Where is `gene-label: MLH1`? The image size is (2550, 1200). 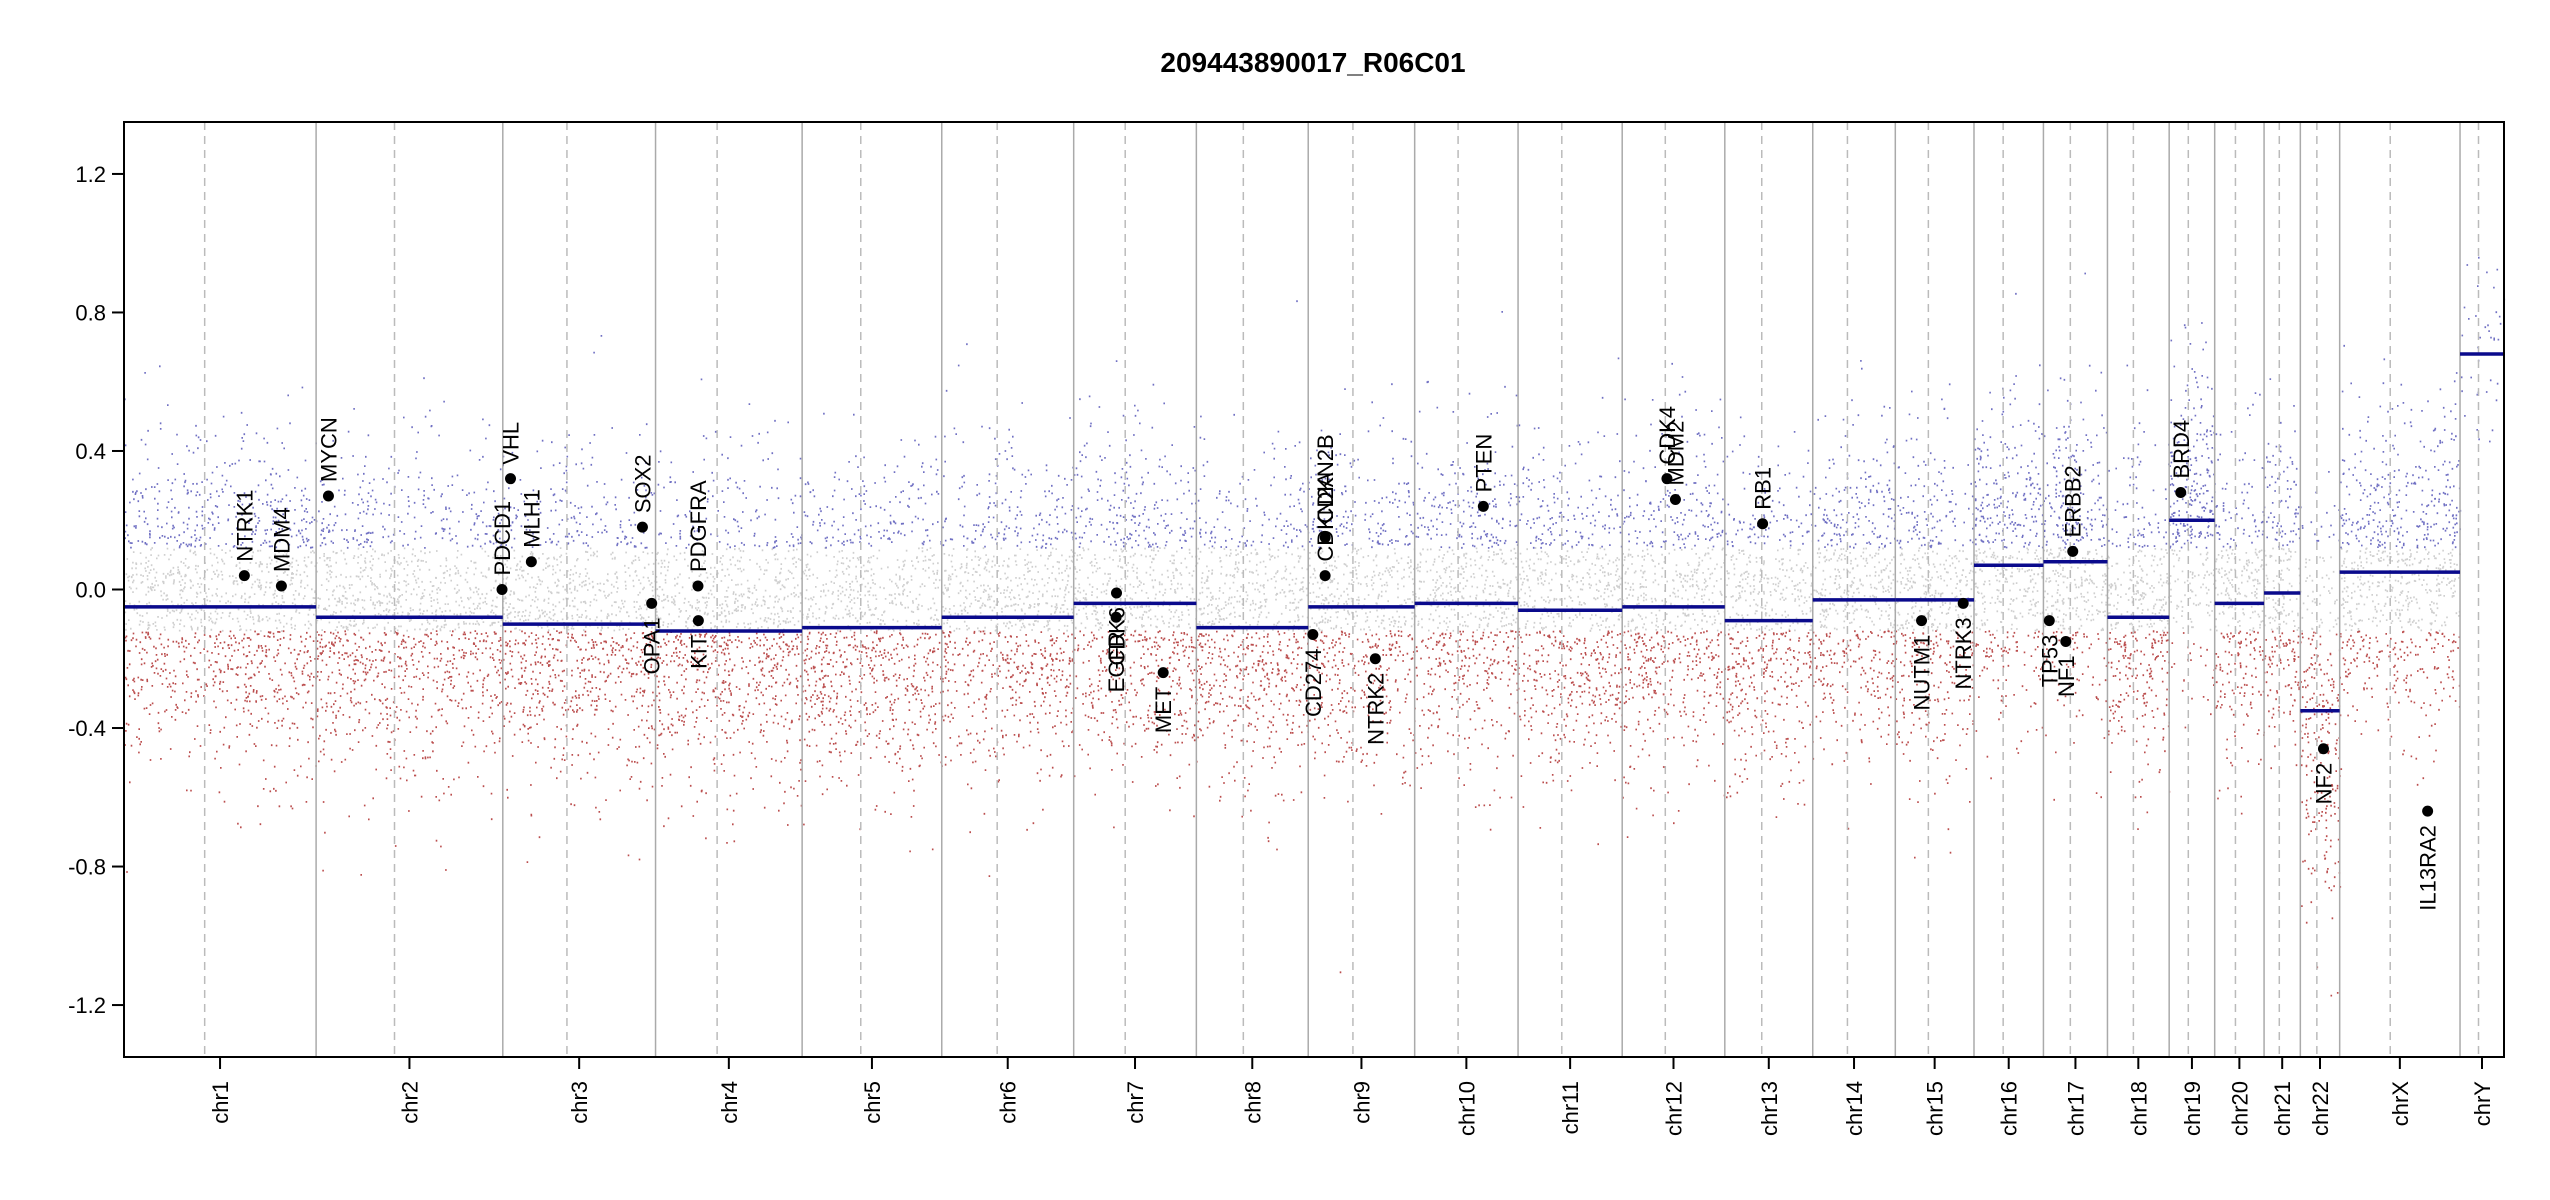 gene-label: MLH1 is located at coordinates (531, 518).